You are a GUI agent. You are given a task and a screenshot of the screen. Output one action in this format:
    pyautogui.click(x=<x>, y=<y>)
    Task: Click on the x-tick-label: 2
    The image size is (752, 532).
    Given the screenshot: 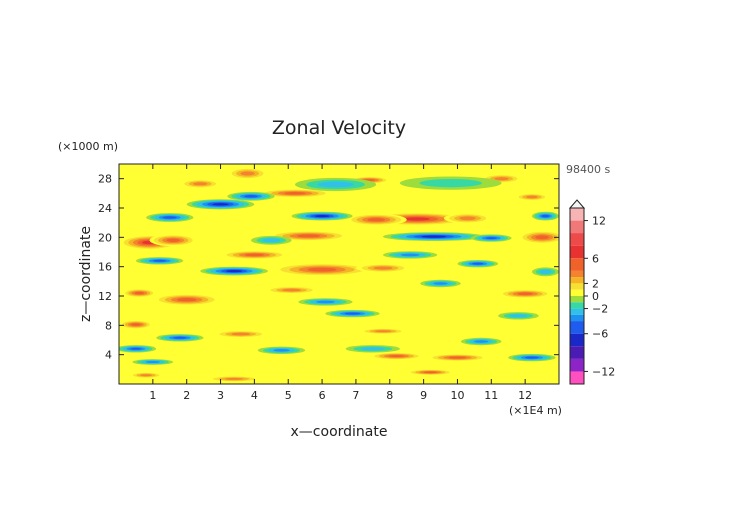 What is the action you would take?
    pyautogui.click(x=186, y=395)
    